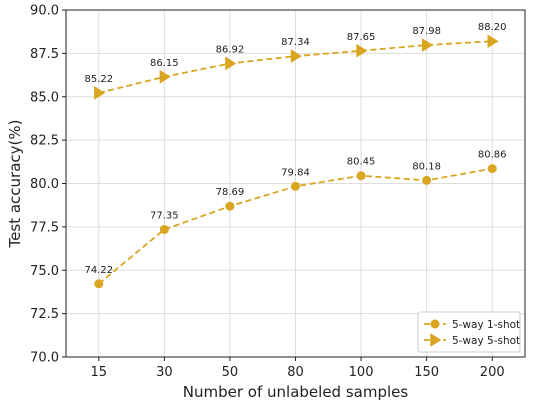  I want to click on legend-swatch-triangle-marker, so click(436, 340).